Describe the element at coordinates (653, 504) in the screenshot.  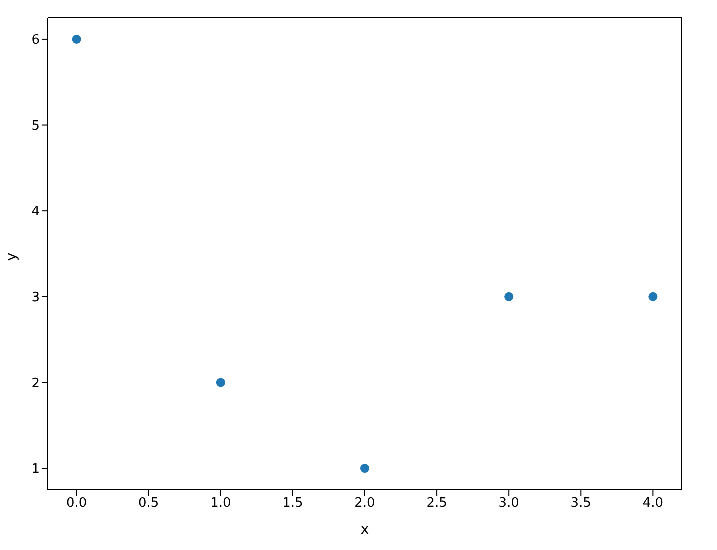
I see `x-tick-label: 4.0` at that location.